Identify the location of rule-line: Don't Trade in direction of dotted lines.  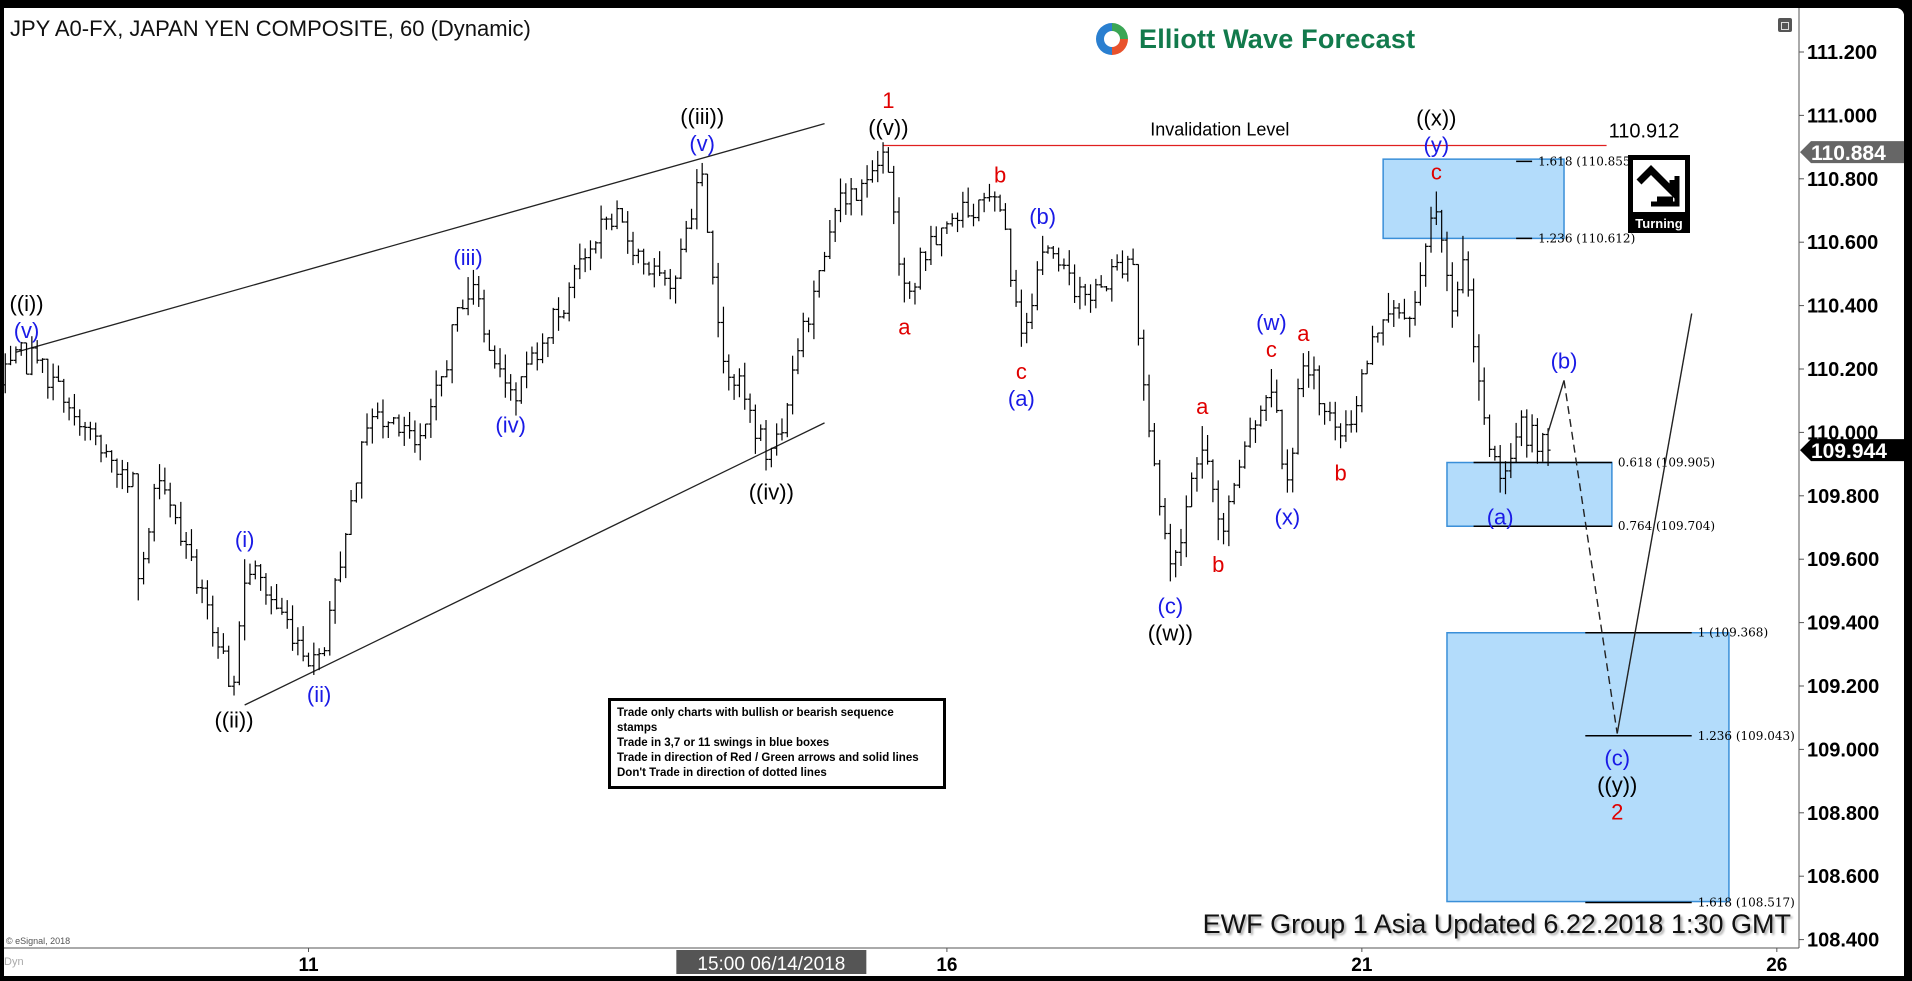
(722, 773).